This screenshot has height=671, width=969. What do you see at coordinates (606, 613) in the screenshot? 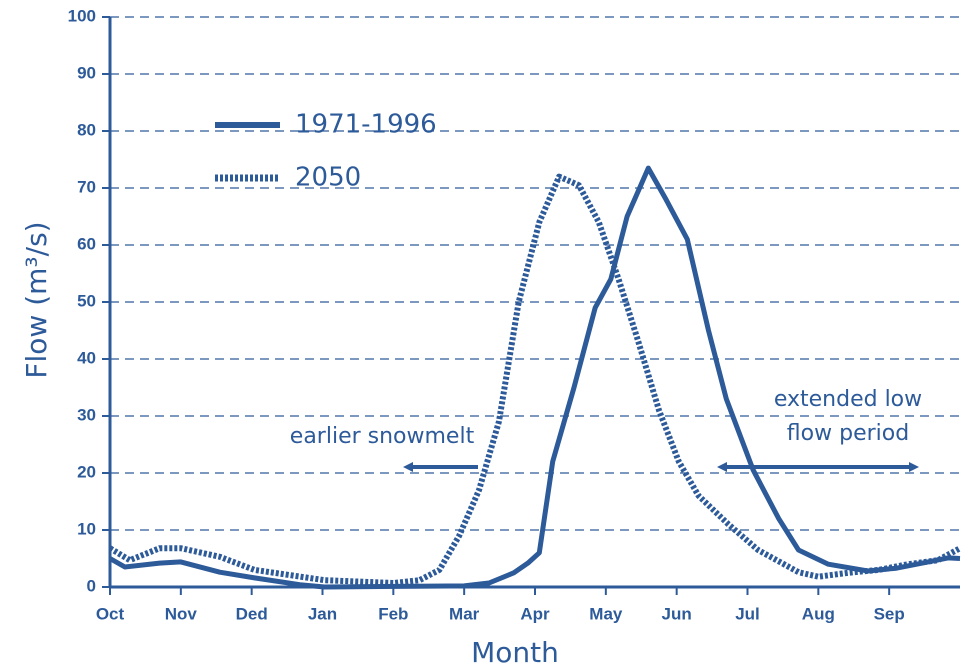
I see `x-tick-label: May` at bounding box center [606, 613].